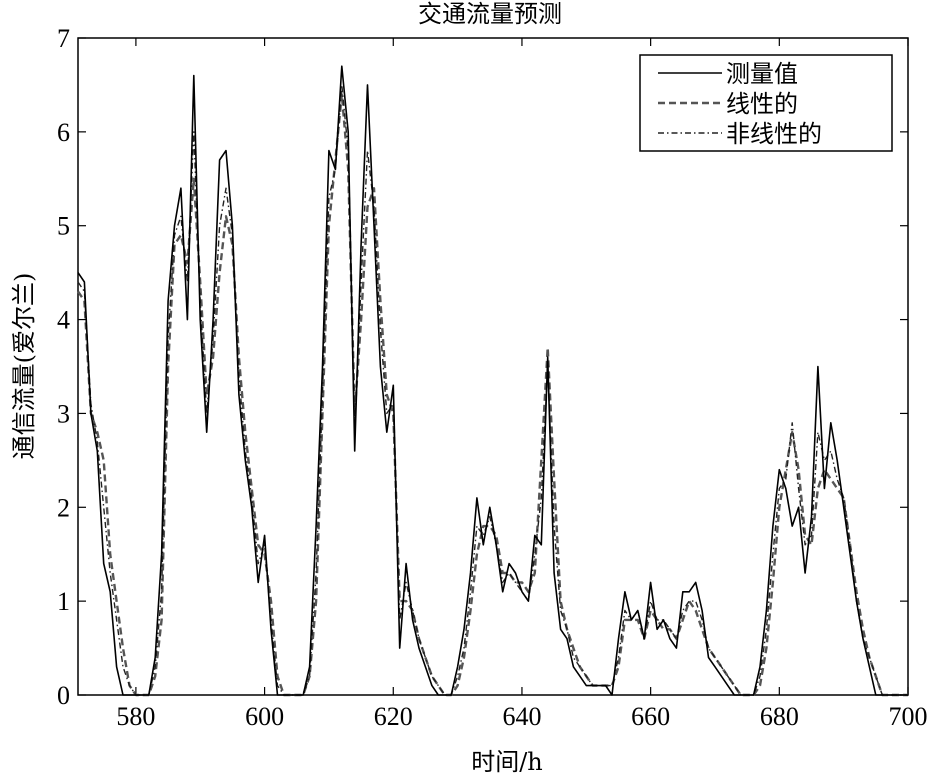 The height and width of the screenshot is (778, 929). What do you see at coordinates (63, 320) in the screenshot?
I see `y-tick-label: 4` at bounding box center [63, 320].